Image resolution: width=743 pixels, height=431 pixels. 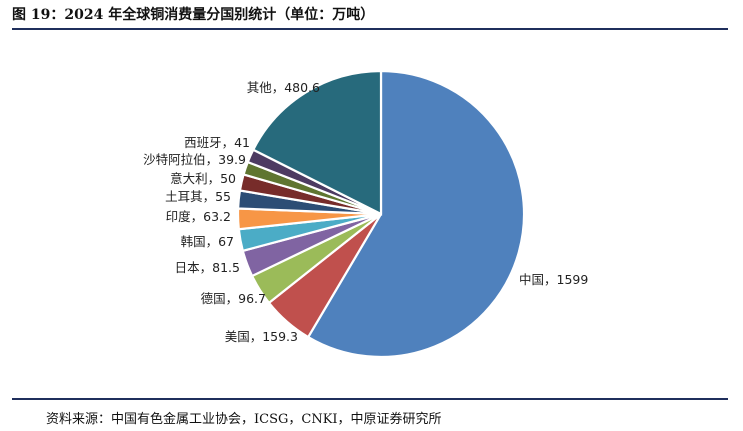 What do you see at coordinates (553, 279) in the screenshot?
I see `slice-label-中国: 中国，1599` at bounding box center [553, 279].